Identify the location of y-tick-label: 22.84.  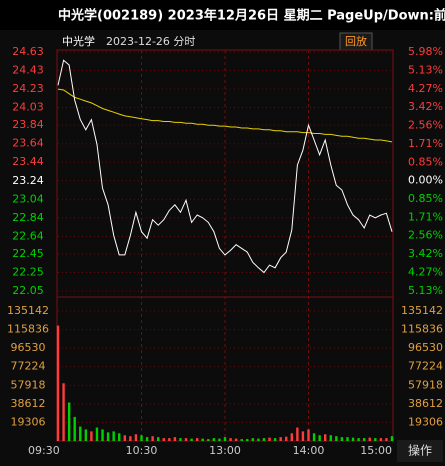
(28, 217).